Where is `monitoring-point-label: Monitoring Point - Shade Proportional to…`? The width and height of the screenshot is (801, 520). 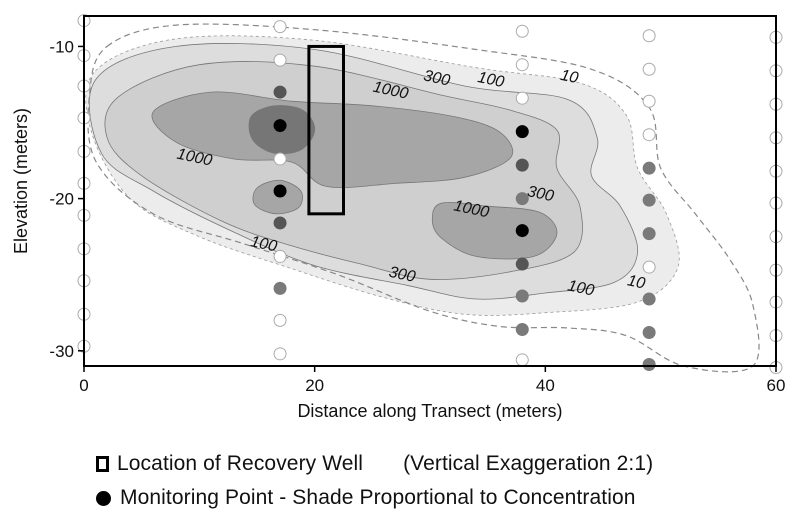
monitoring-point-label: Monitoring Point - Shade Proportional to… is located at coordinates (378, 497).